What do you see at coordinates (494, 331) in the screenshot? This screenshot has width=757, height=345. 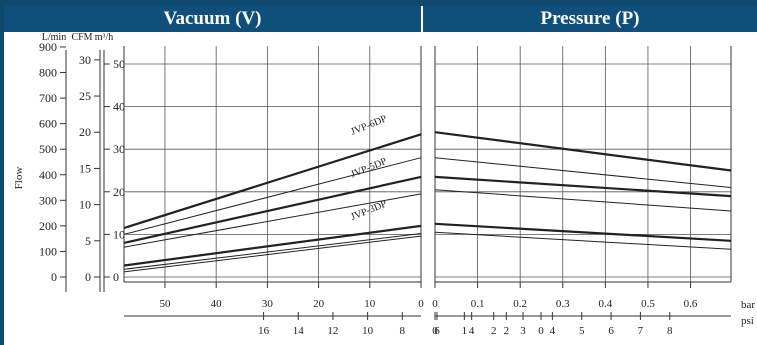 I see `pressure-secondary-tick-label: 2` at bounding box center [494, 331].